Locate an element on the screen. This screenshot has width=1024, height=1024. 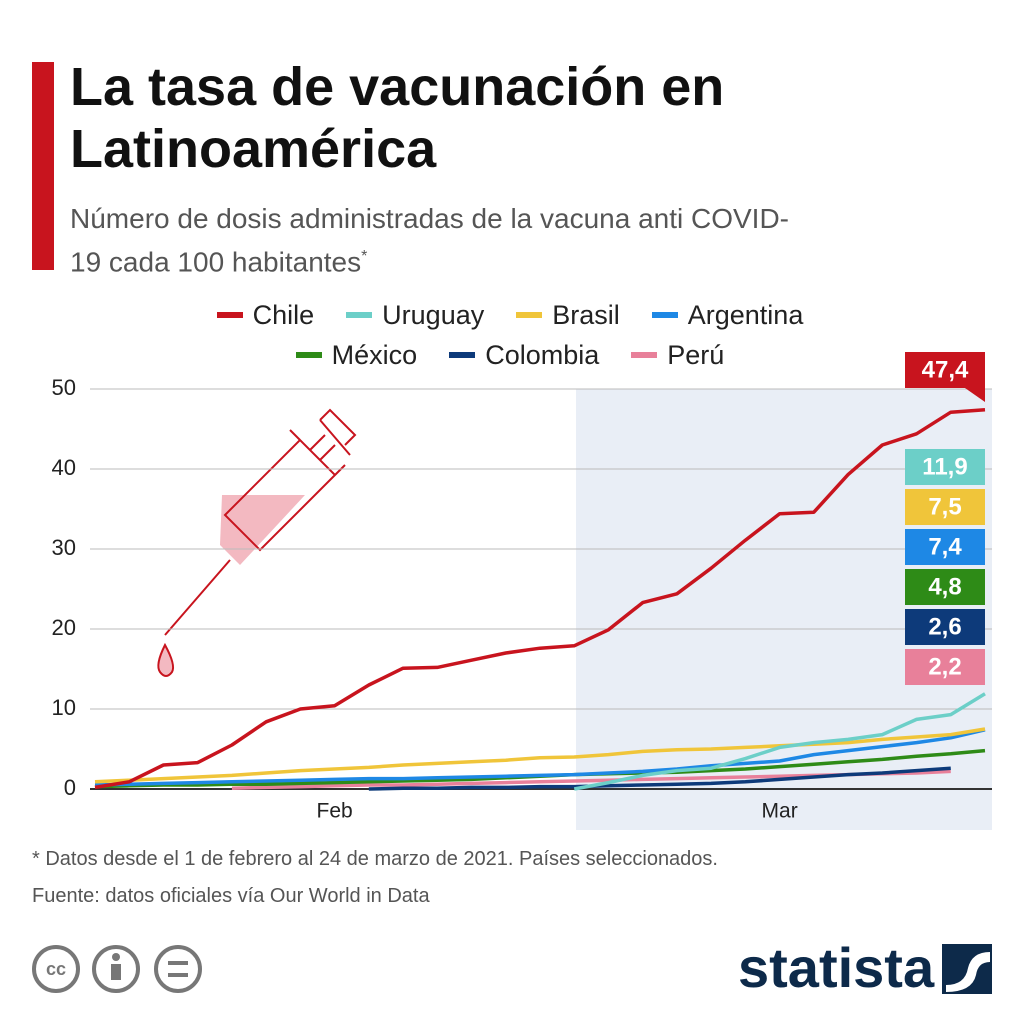
end-label: 7,4 is located at coordinates (945, 547).